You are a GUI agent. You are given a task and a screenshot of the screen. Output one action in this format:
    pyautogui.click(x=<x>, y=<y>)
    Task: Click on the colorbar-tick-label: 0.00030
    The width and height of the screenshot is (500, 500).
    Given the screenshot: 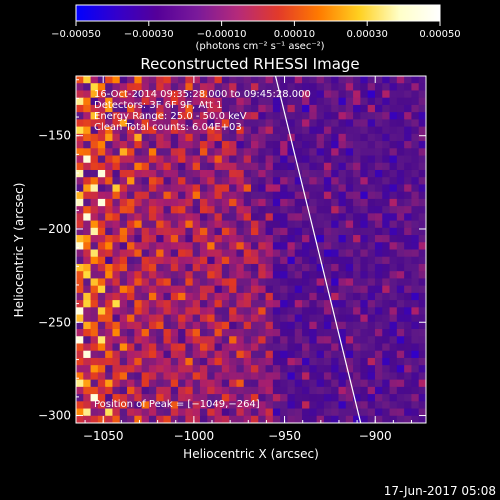 What is the action you would take?
    pyautogui.click(x=367, y=34)
    